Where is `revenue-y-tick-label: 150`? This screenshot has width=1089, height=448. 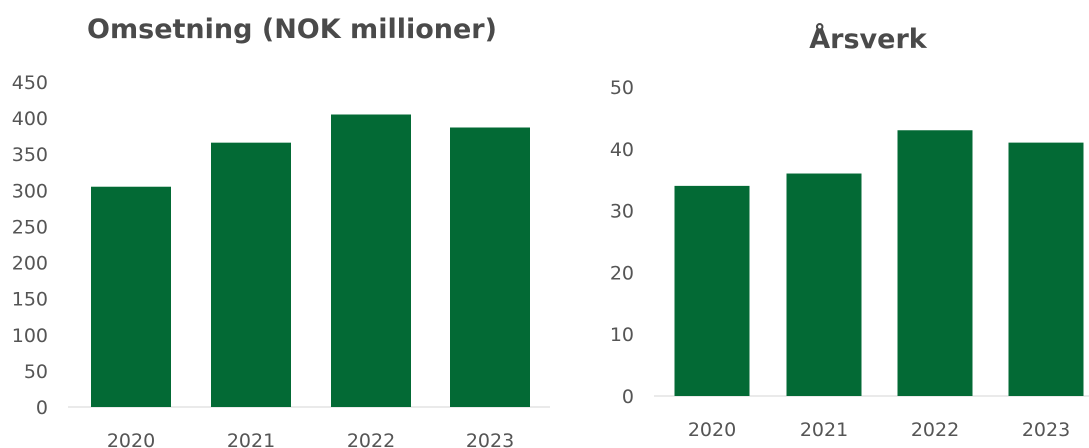
revenue-y-tick-label: 150 is located at coordinates (30, 300).